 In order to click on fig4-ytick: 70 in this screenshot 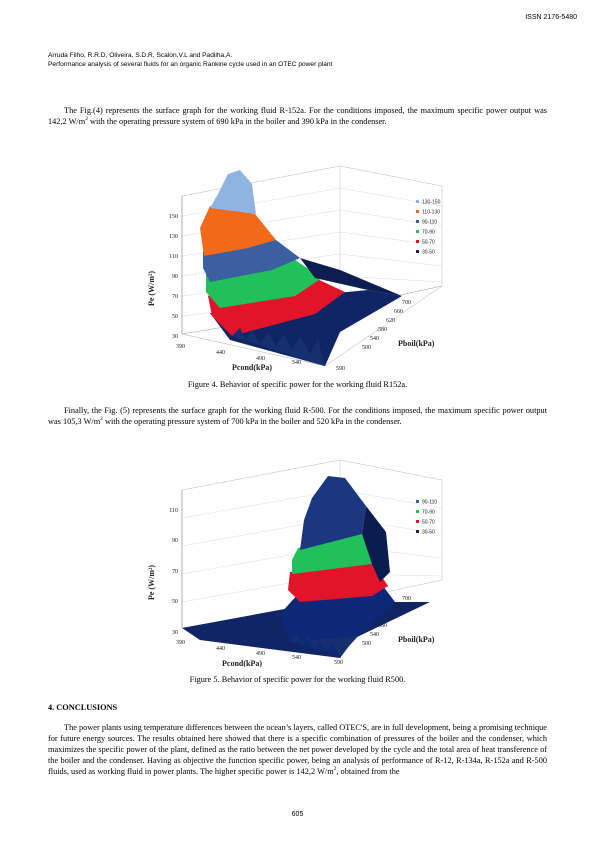, I will do `click(175, 297)`.